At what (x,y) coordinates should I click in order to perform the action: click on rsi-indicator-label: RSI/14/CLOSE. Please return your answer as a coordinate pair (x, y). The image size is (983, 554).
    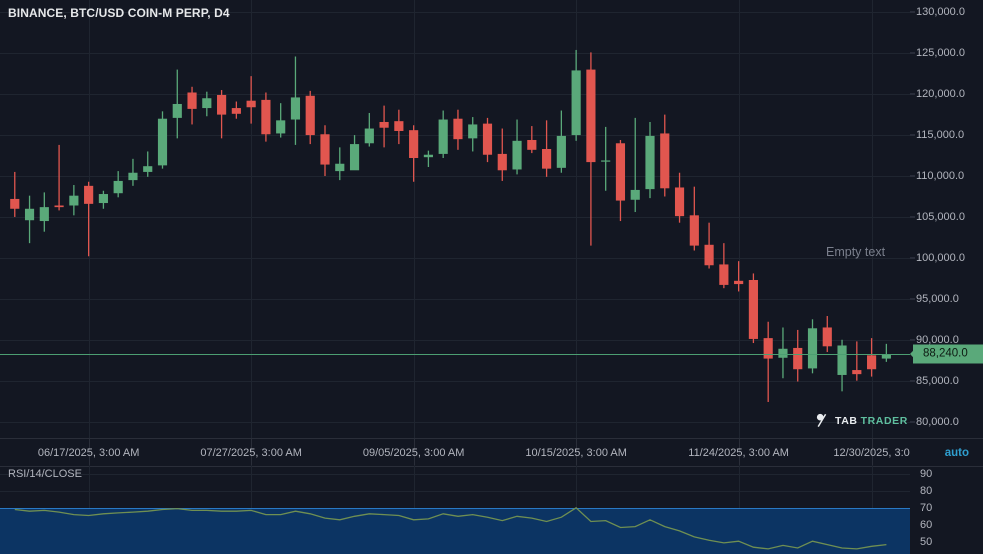
    Looking at the image, I should click on (45, 474).